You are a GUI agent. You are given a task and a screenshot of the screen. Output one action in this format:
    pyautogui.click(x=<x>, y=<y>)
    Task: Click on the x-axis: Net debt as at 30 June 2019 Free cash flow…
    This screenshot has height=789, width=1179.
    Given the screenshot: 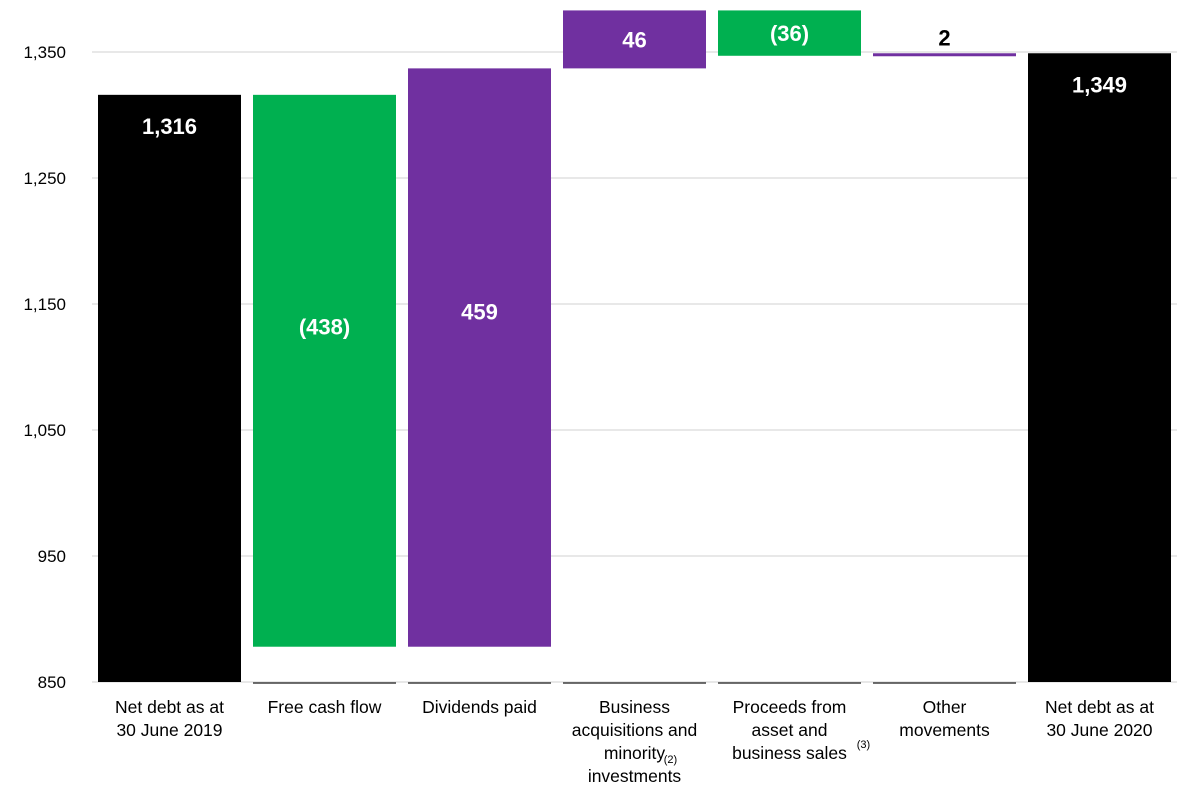 What is the action you would take?
    pyautogui.click(x=634, y=741)
    